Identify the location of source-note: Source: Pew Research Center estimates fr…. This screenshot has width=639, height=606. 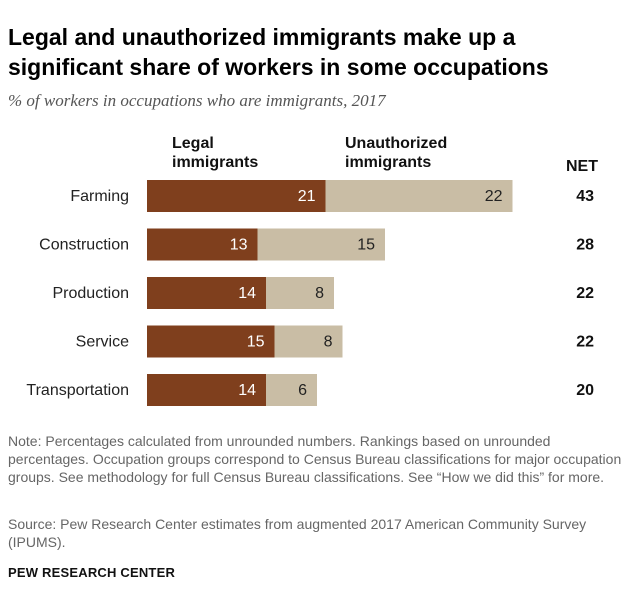
(297, 533).